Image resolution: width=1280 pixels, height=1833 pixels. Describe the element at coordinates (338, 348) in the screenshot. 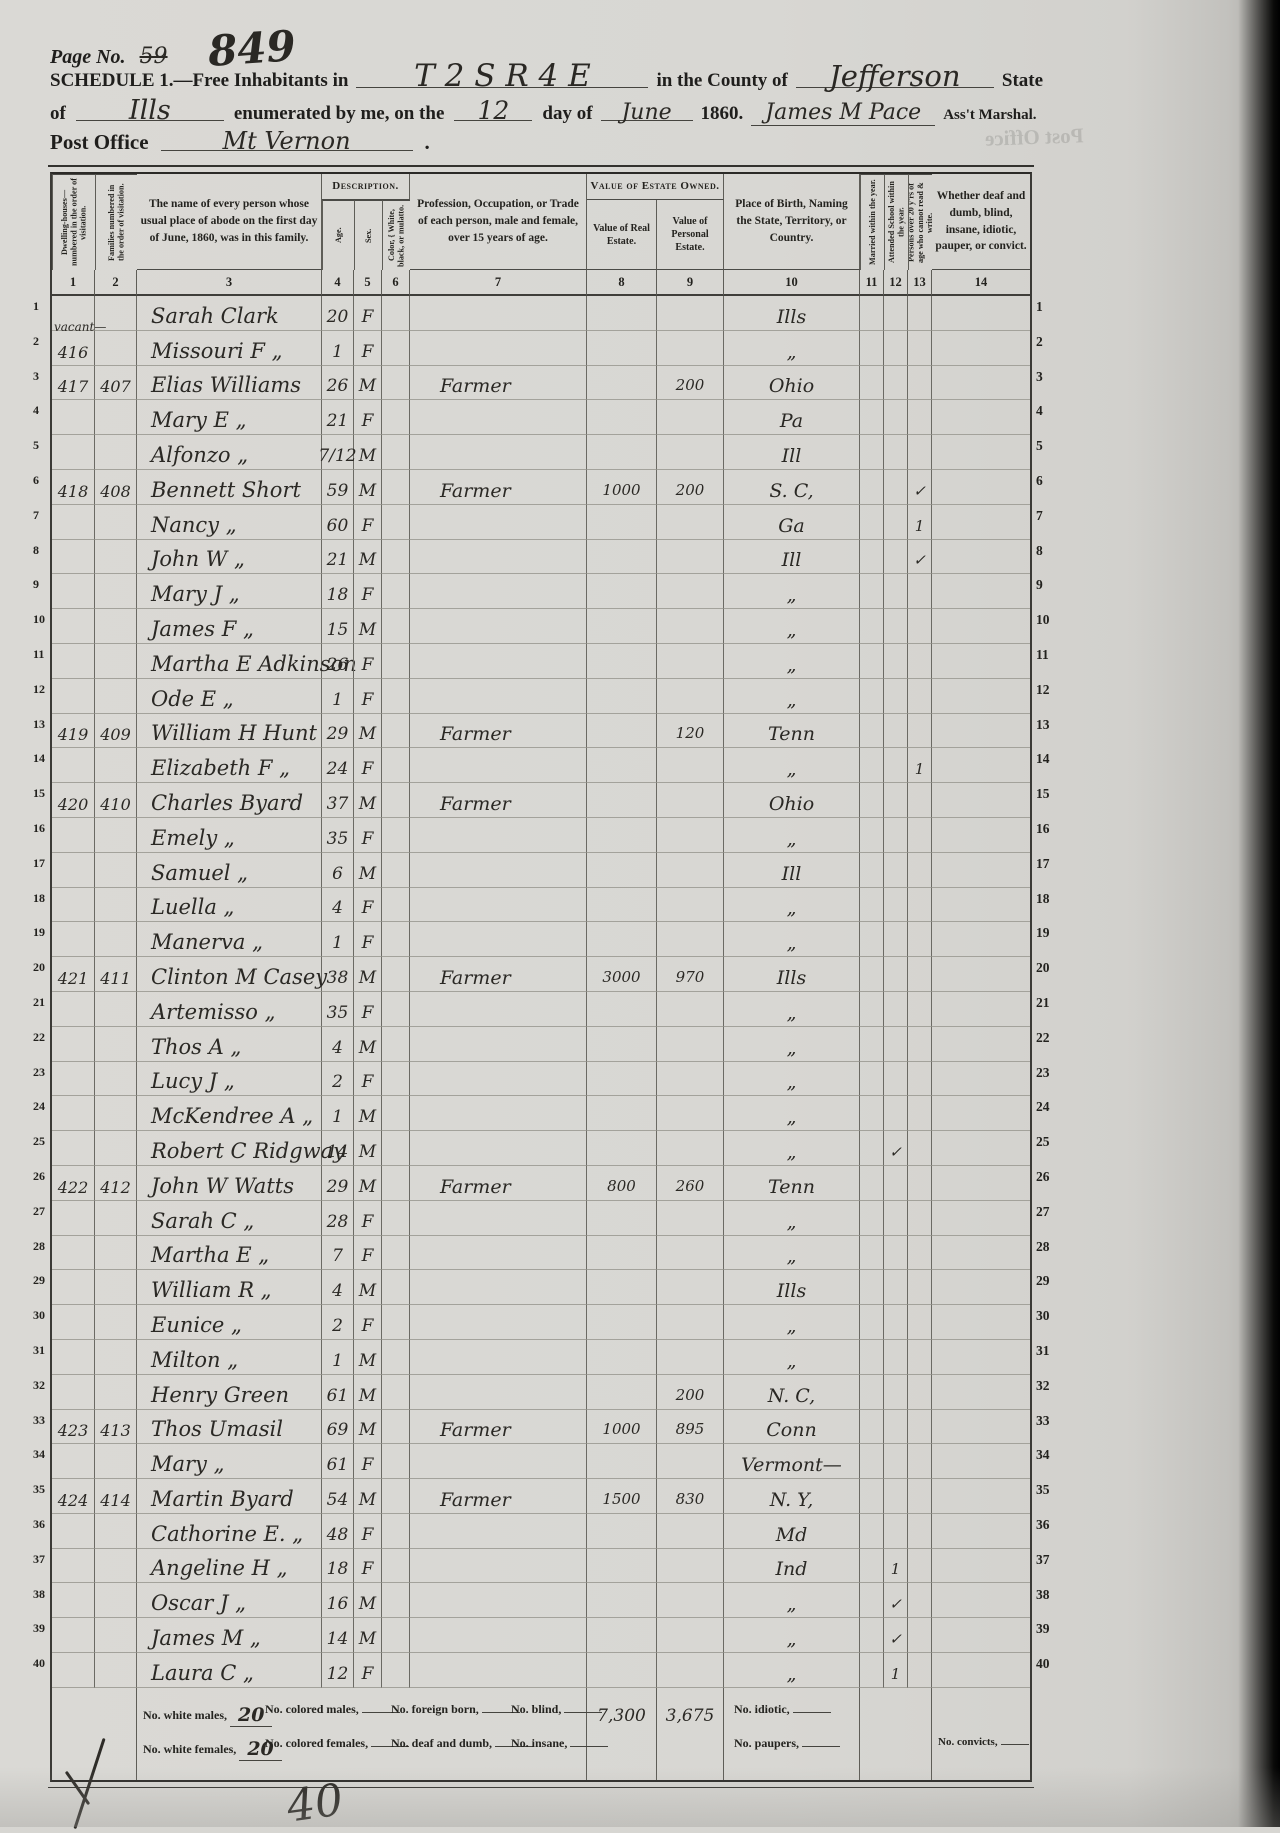

I see `cell-age: 1` at that location.